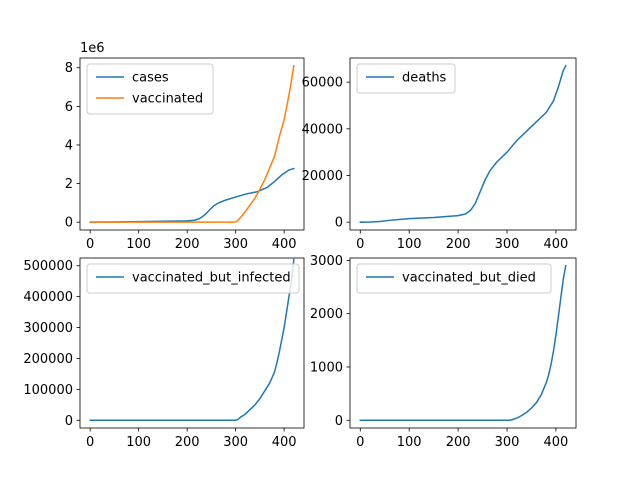  Describe the element at coordinates (48, 266) in the screenshot. I see `y-tick-label: 500000` at that location.